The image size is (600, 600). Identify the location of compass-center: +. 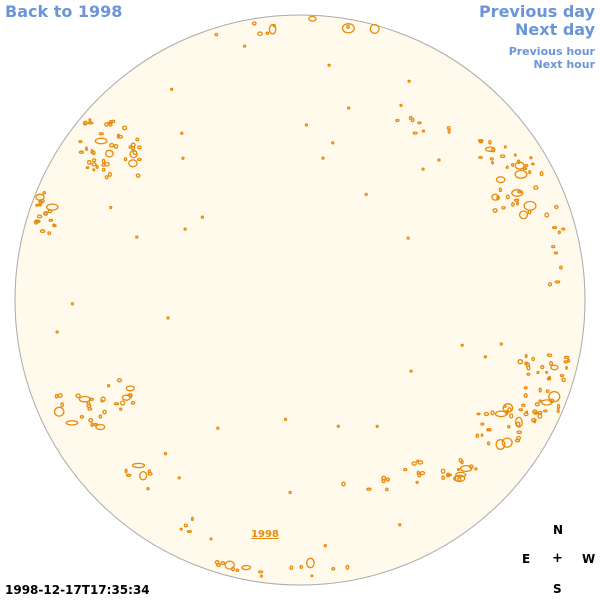
(557, 558).